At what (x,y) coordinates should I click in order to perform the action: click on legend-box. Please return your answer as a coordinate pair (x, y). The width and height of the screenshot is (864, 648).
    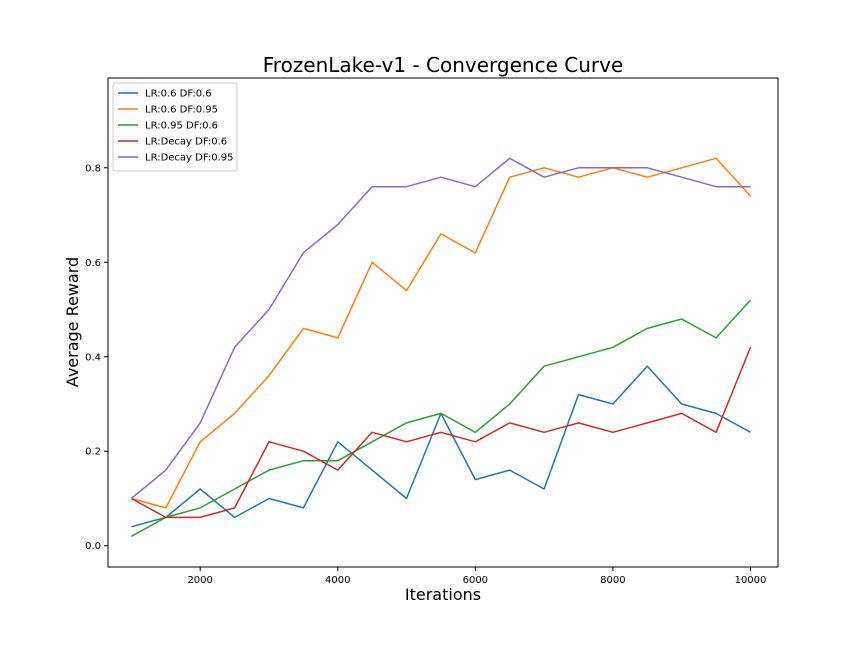
    Looking at the image, I should click on (175, 127).